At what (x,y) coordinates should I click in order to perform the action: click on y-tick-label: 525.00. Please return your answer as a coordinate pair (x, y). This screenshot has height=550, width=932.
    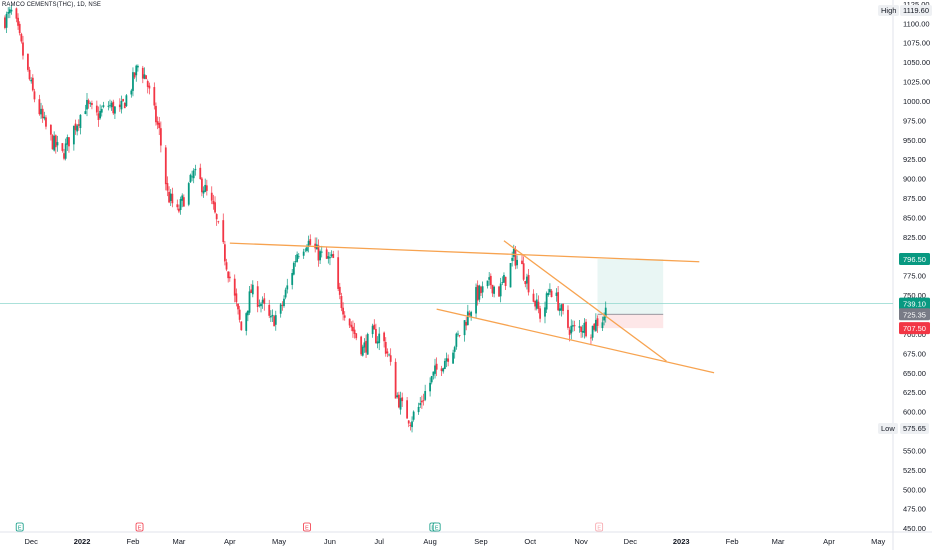
    Looking at the image, I should click on (914, 470).